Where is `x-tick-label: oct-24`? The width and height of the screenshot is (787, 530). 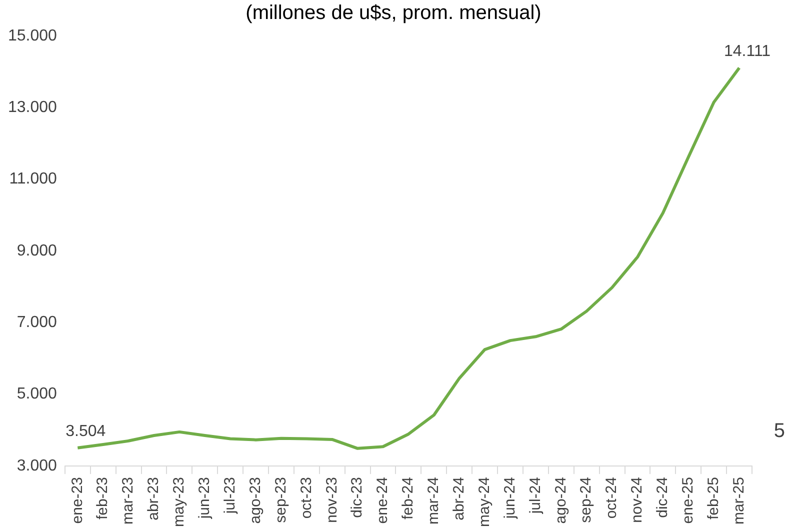 x-tick-label: oct-24 is located at coordinates (611, 497).